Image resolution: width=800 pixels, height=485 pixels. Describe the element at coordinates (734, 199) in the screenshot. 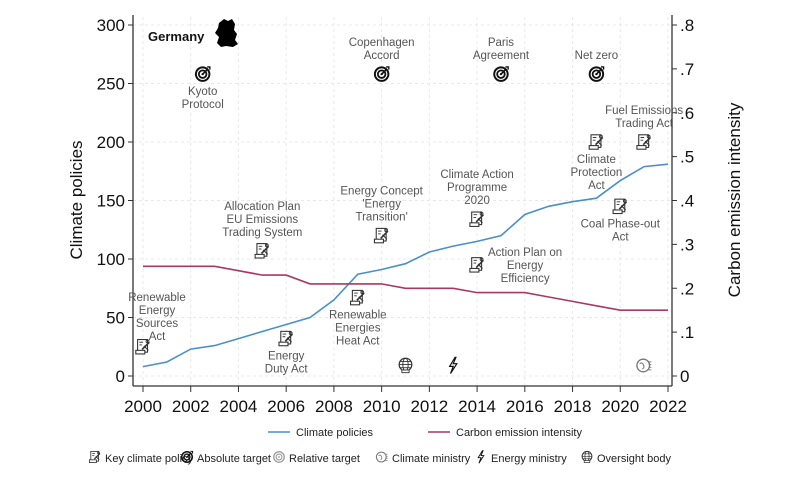

I see `y-axis-right-title: Carbon emission intensity` at that location.